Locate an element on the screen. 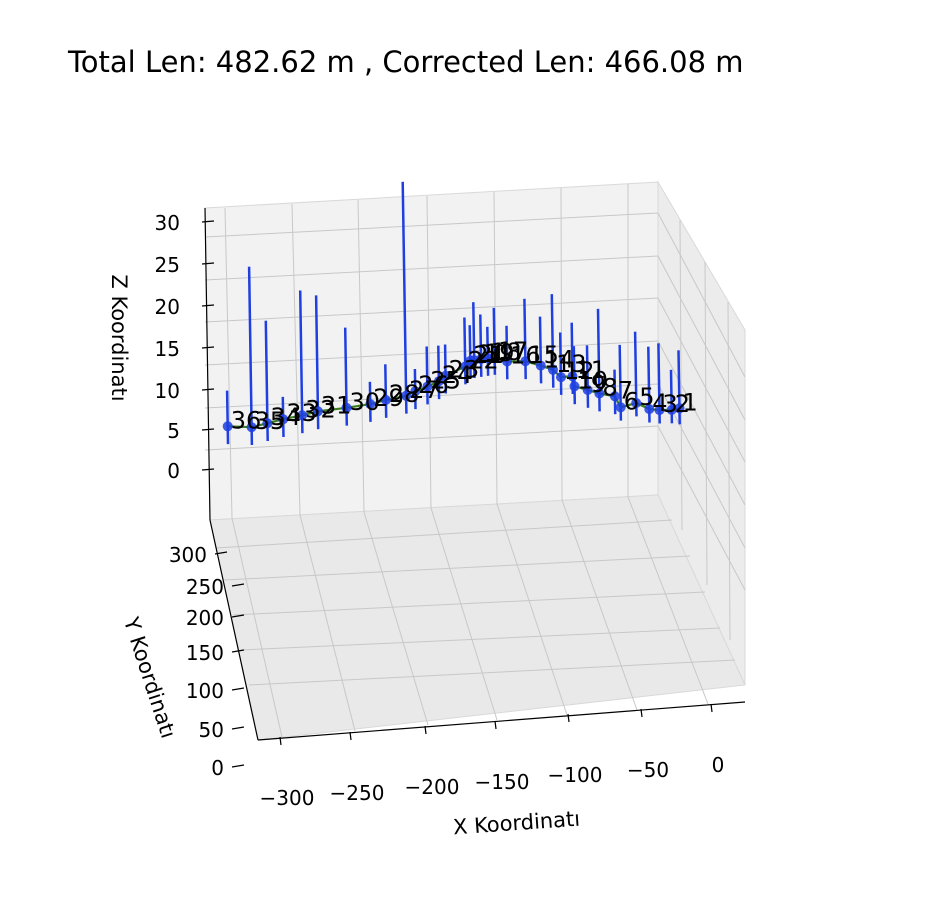 The image size is (928, 900). z-axis-label: Z Koordinatı is located at coordinates (119, 337).